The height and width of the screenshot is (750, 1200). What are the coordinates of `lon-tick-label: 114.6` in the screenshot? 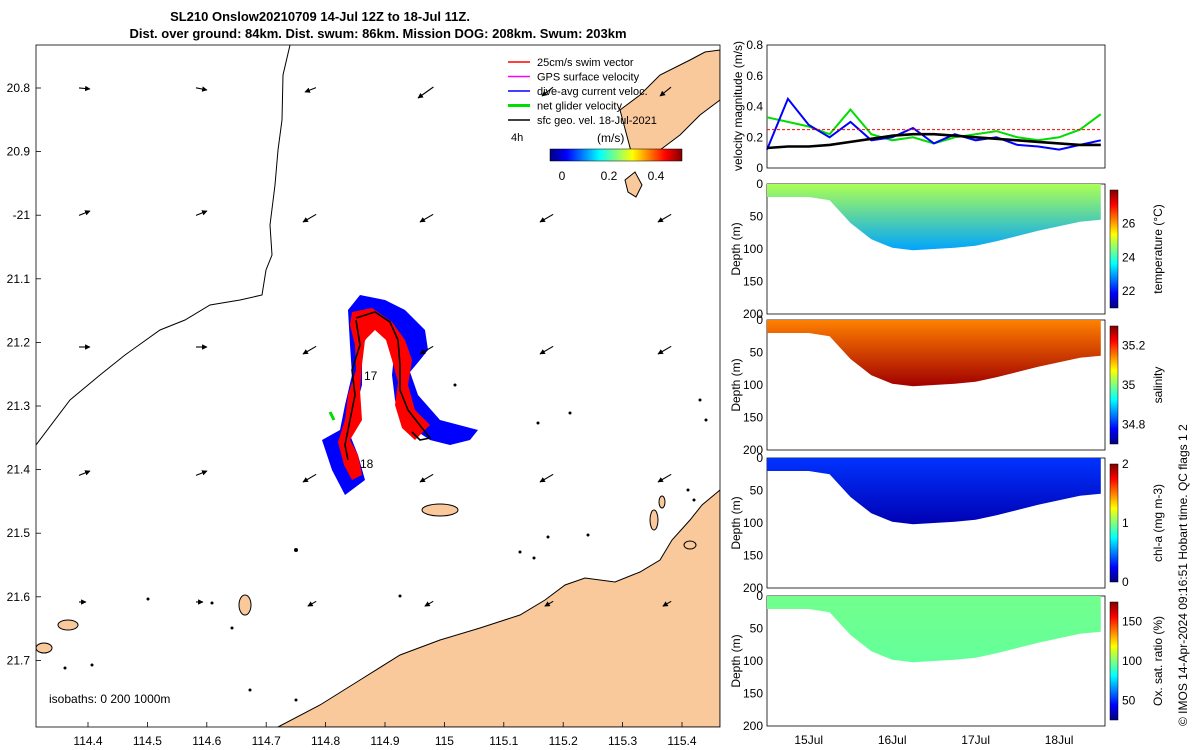 It's located at (206, 741).